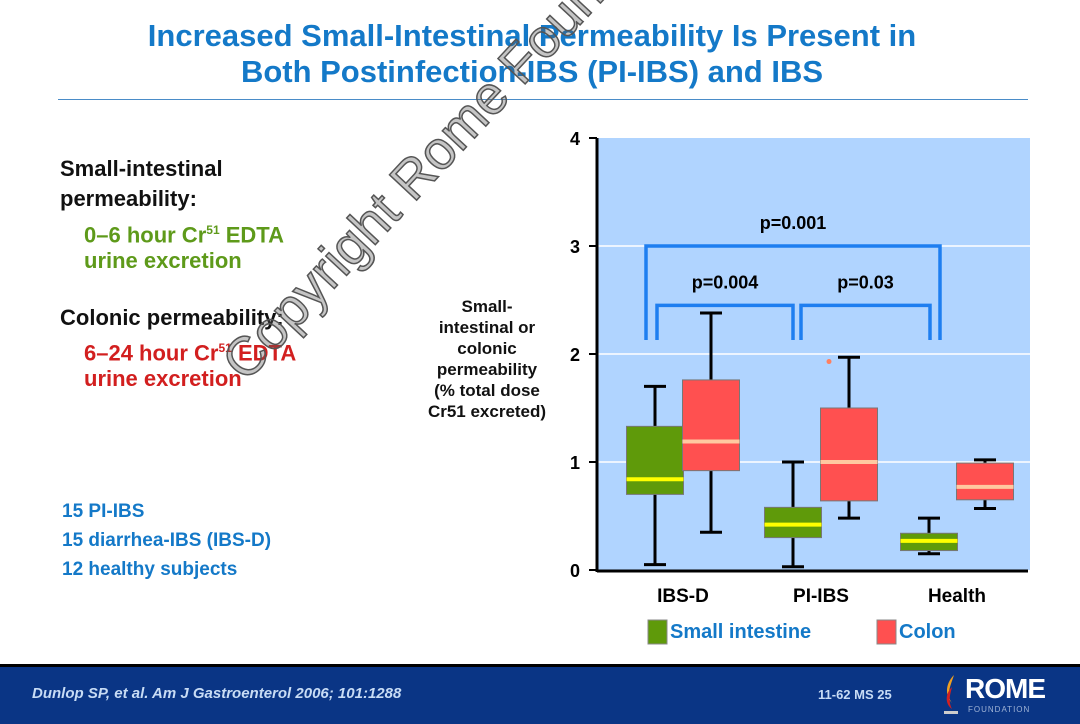 This screenshot has width=1080, height=724. What do you see at coordinates (865, 282) in the screenshot?
I see `p-value-label: p=0.03` at bounding box center [865, 282].